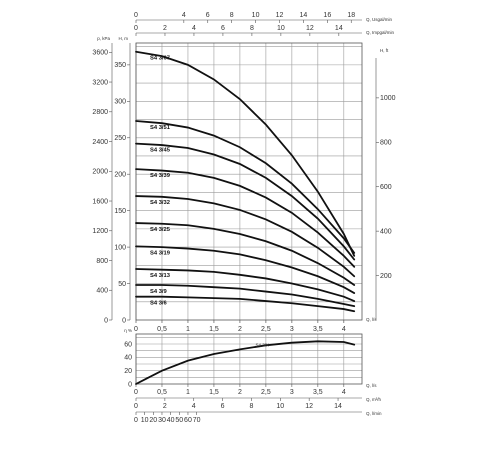 This screenshot has height=450, width=500. Describe the element at coordinates (386, 187) in the screenshot. I see `y-tick-label: 600` at that location.